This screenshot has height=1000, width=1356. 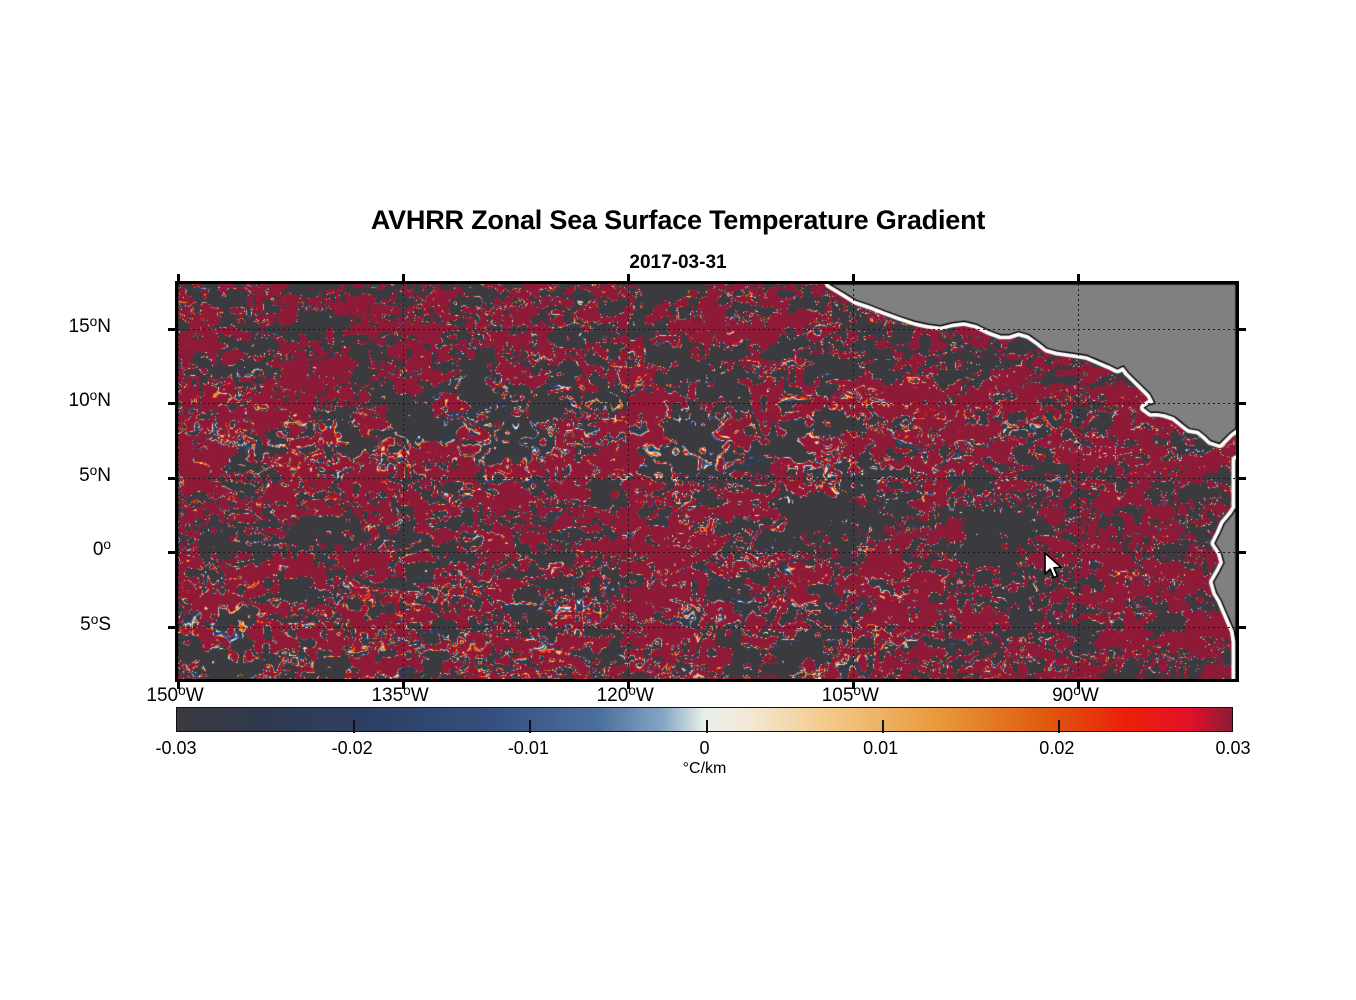 I want to click on y-tick-label: 5oS, so click(x=95, y=623).